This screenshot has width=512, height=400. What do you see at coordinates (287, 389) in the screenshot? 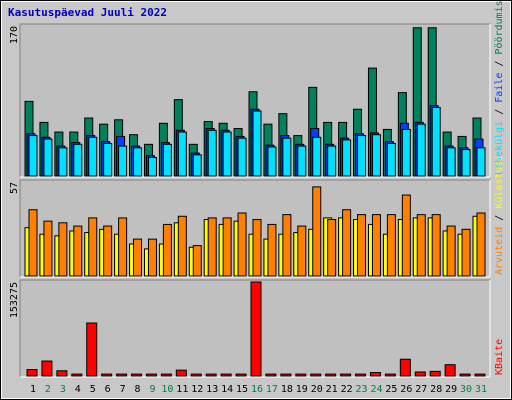
I see `x-tick-label: 18` at bounding box center [287, 389].